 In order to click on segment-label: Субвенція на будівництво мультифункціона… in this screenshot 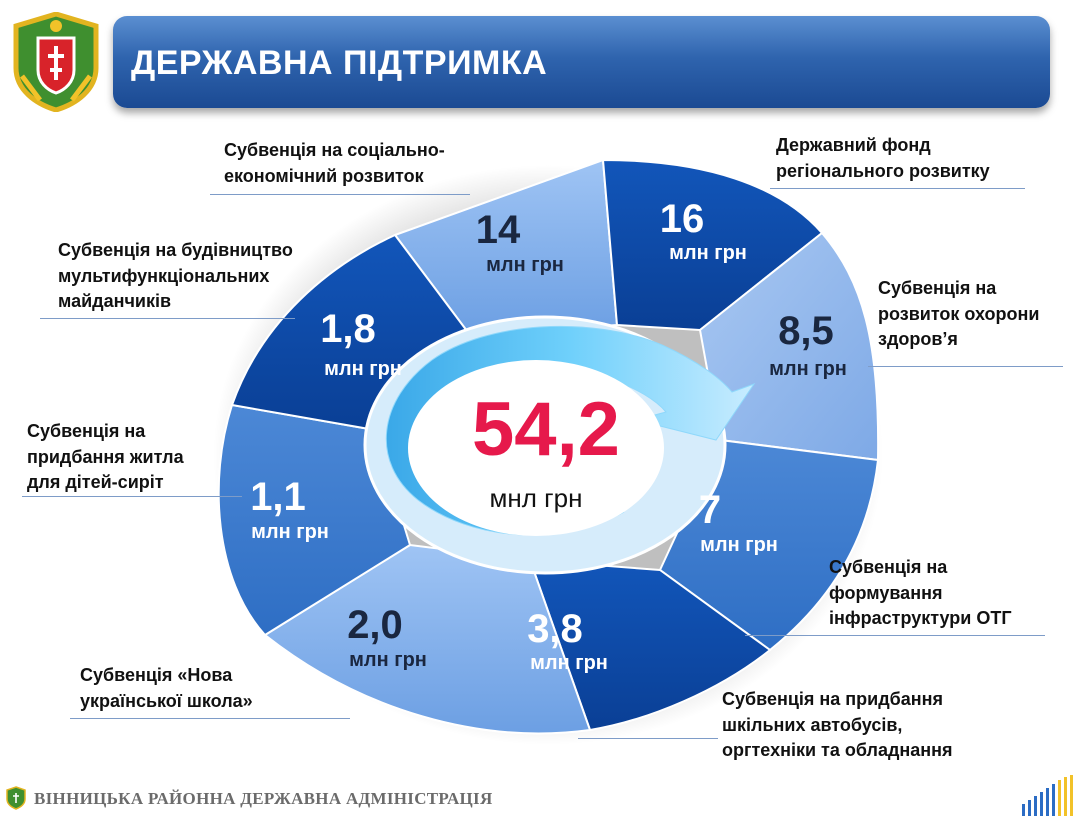, I will do `click(175, 276)`.